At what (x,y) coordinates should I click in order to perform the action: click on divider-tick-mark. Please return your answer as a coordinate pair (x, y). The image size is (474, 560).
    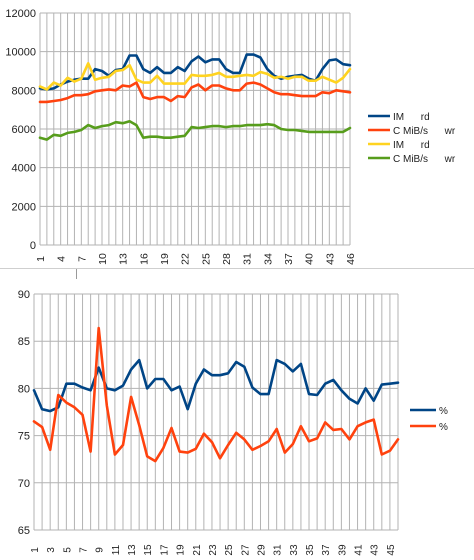
    Looking at the image, I should click on (76, 274).